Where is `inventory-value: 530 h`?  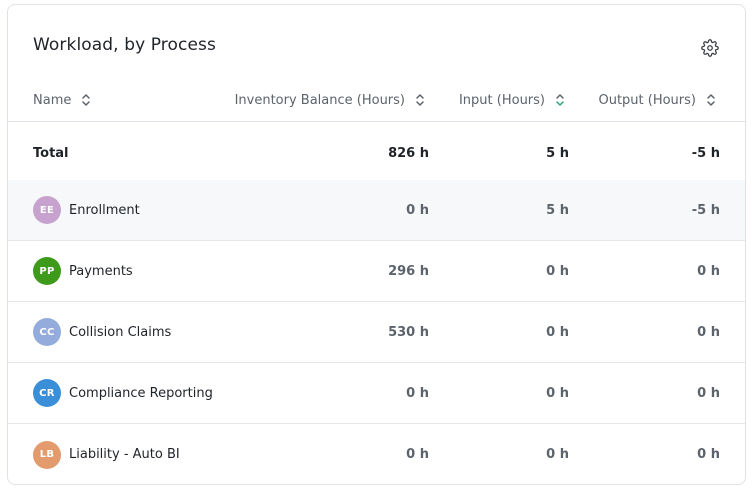
inventory-value: 530 h is located at coordinates (408, 332).